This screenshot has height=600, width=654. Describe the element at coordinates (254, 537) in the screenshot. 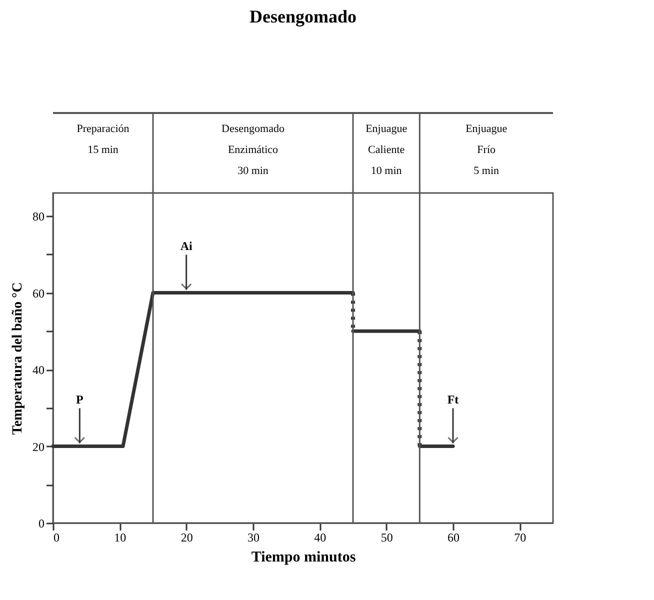

I see `x-tick-label: 30` at that location.